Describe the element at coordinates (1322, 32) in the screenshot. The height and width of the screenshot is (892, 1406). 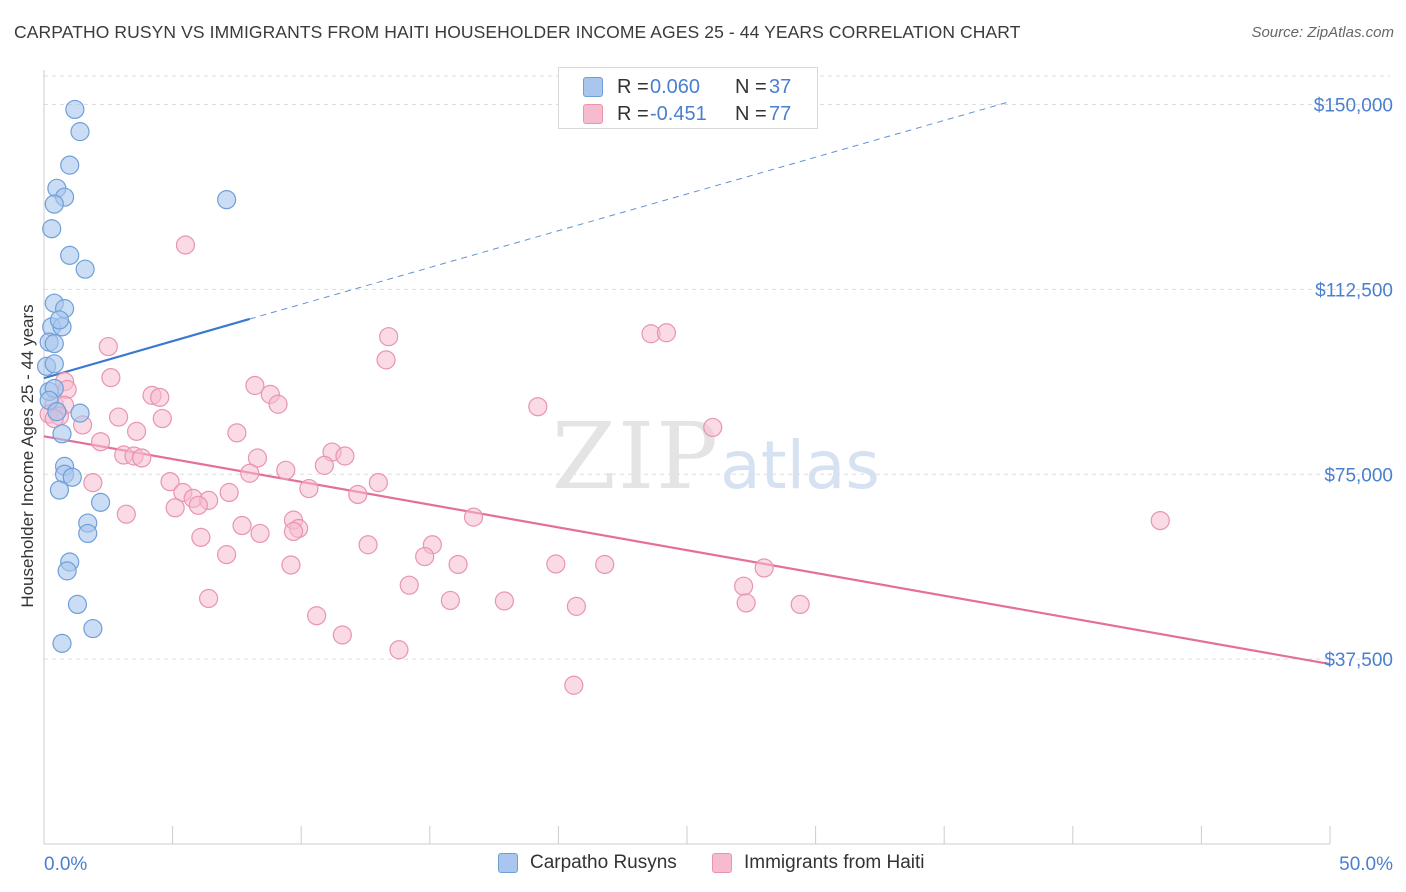
I see `source-label: Source: ZipAtlas.com` at that location.